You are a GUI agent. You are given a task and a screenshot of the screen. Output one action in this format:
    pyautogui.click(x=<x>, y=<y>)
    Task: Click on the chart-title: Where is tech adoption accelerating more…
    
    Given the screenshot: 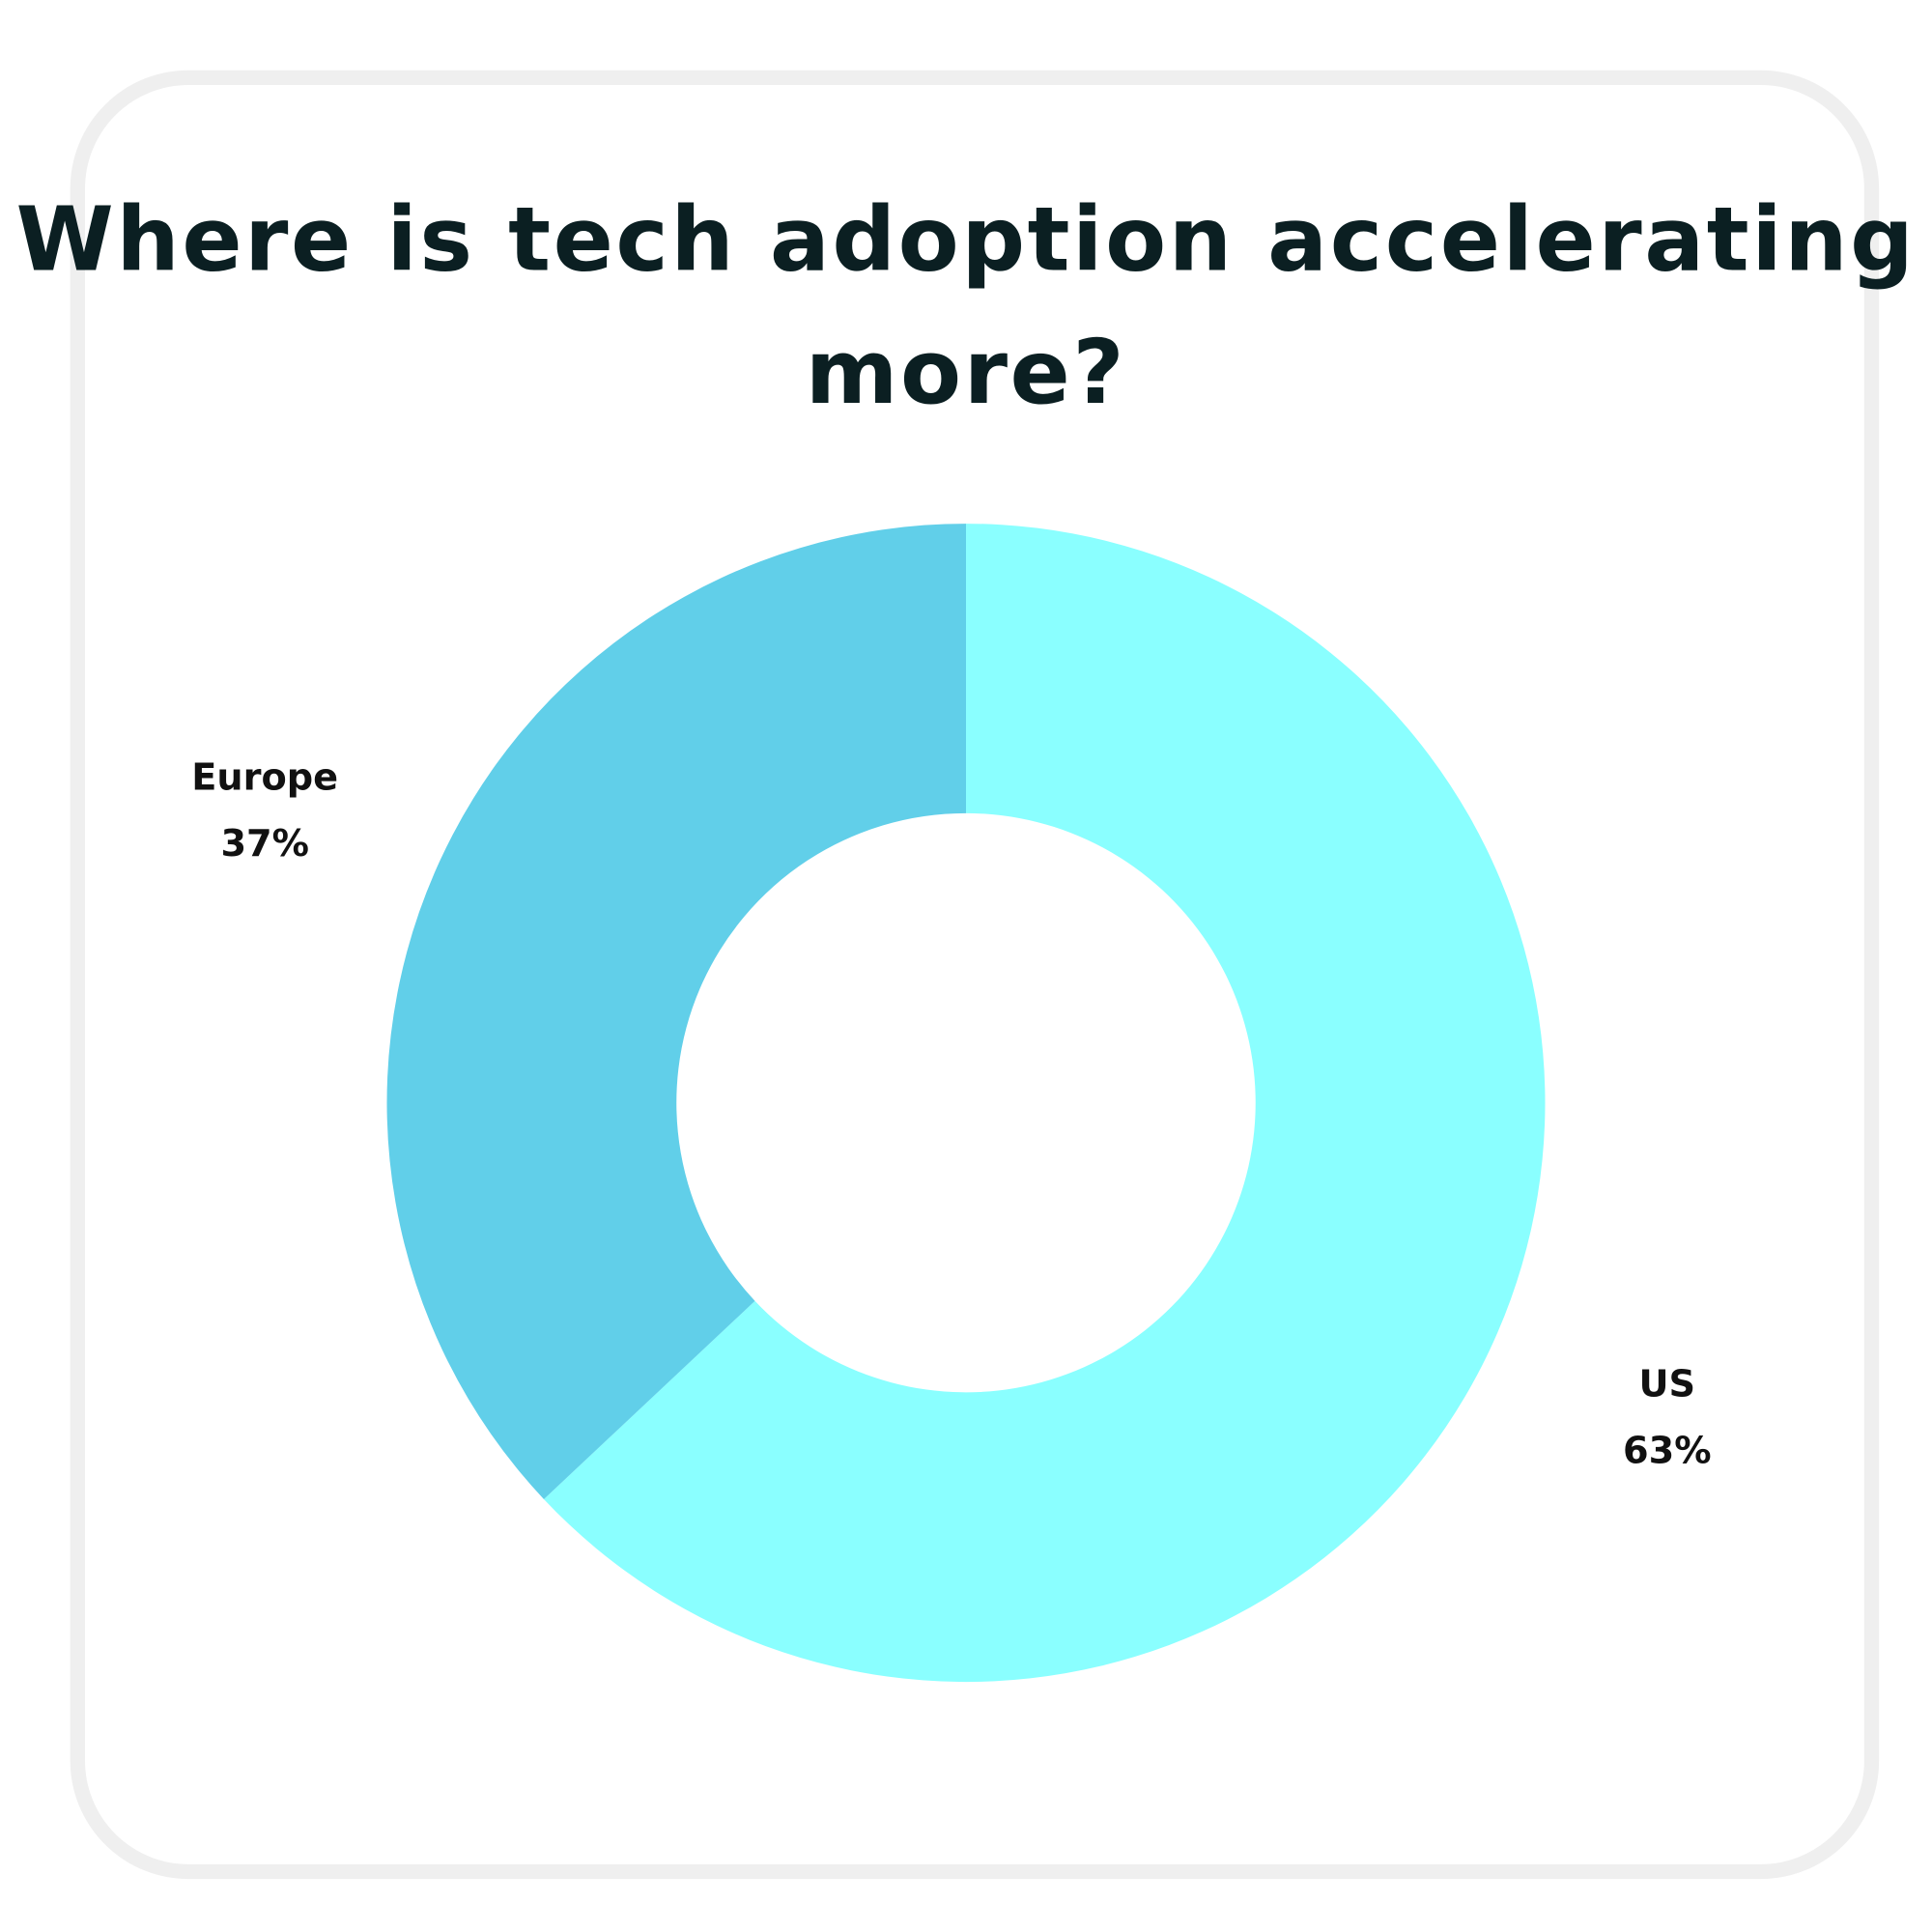 What is the action you would take?
    pyautogui.click(x=966, y=305)
    